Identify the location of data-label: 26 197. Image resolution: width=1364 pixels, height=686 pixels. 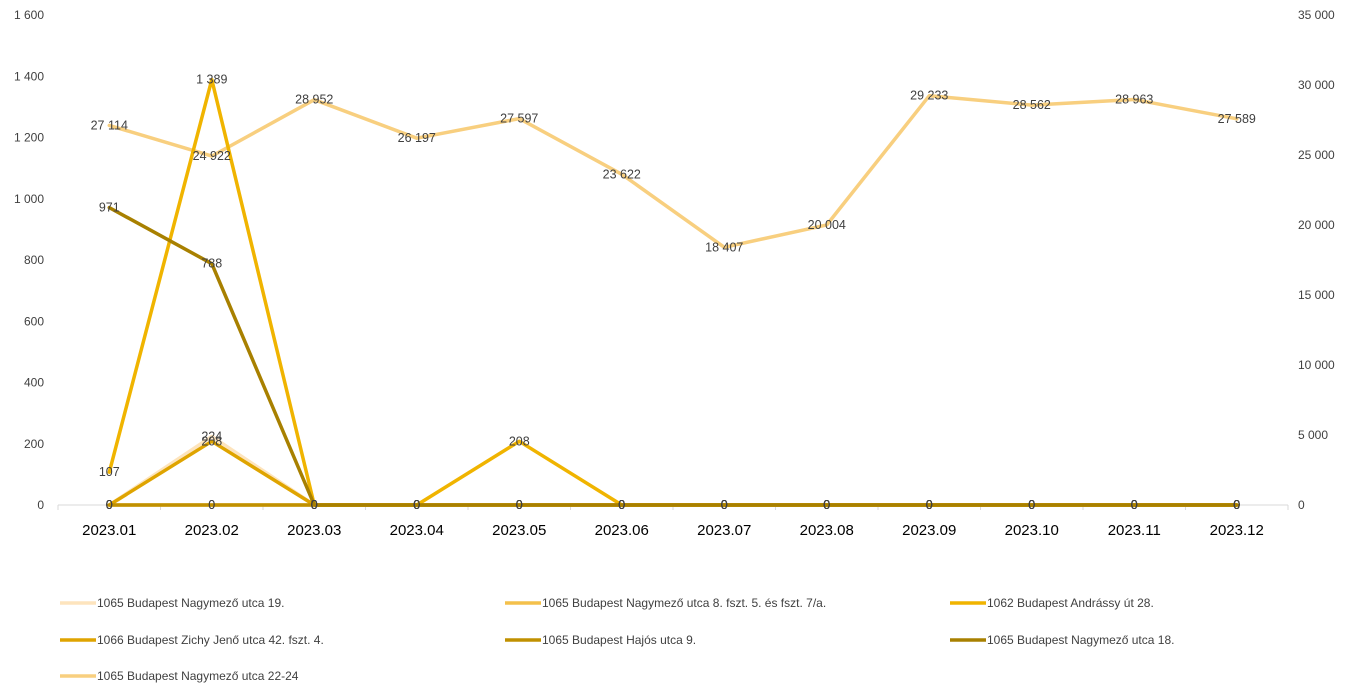
(417, 138).